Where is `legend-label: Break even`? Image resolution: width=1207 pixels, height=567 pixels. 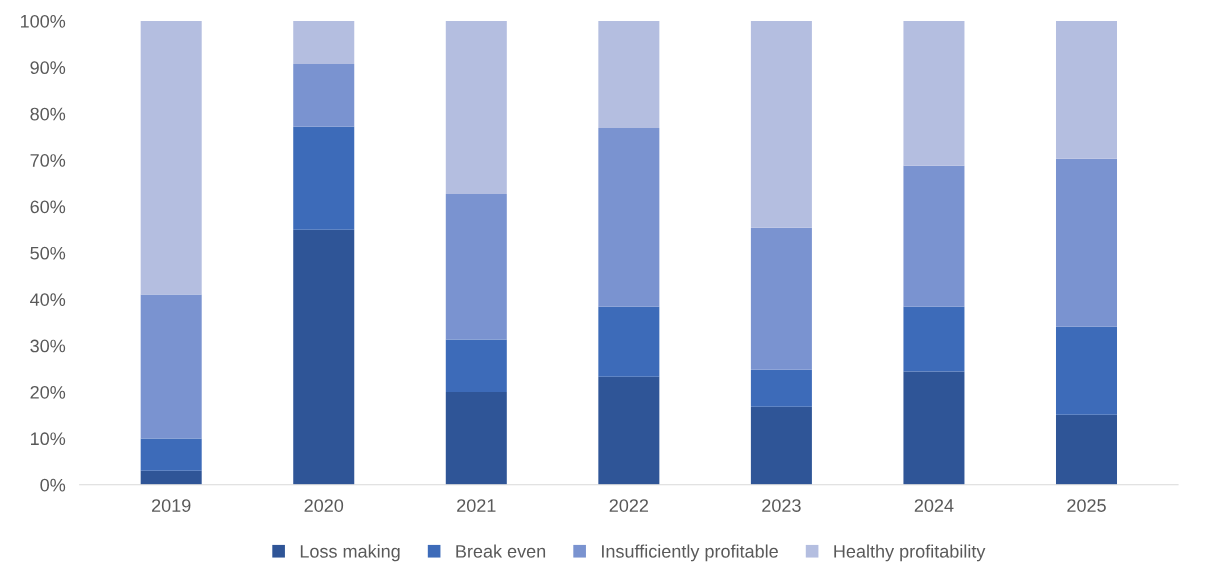
legend-label: Break even is located at coordinates (501, 551).